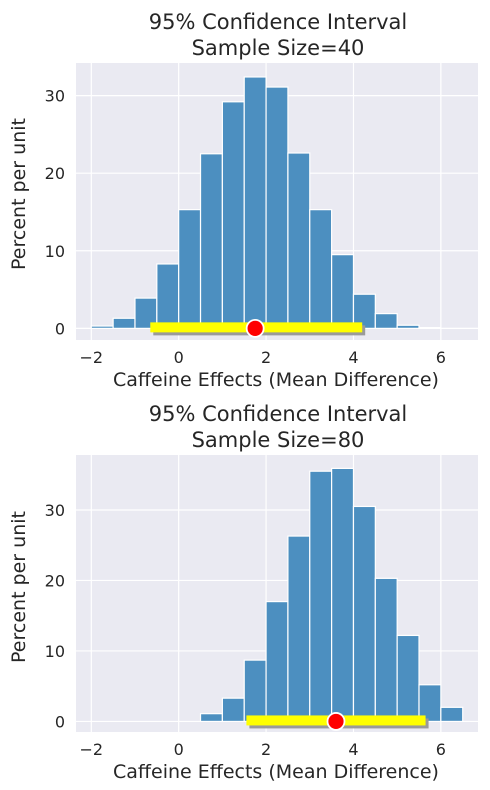  What do you see at coordinates (19, 587) in the screenshot?
I see `y-axis-label-2: Percent per unit` at bounding box center [19, 587].